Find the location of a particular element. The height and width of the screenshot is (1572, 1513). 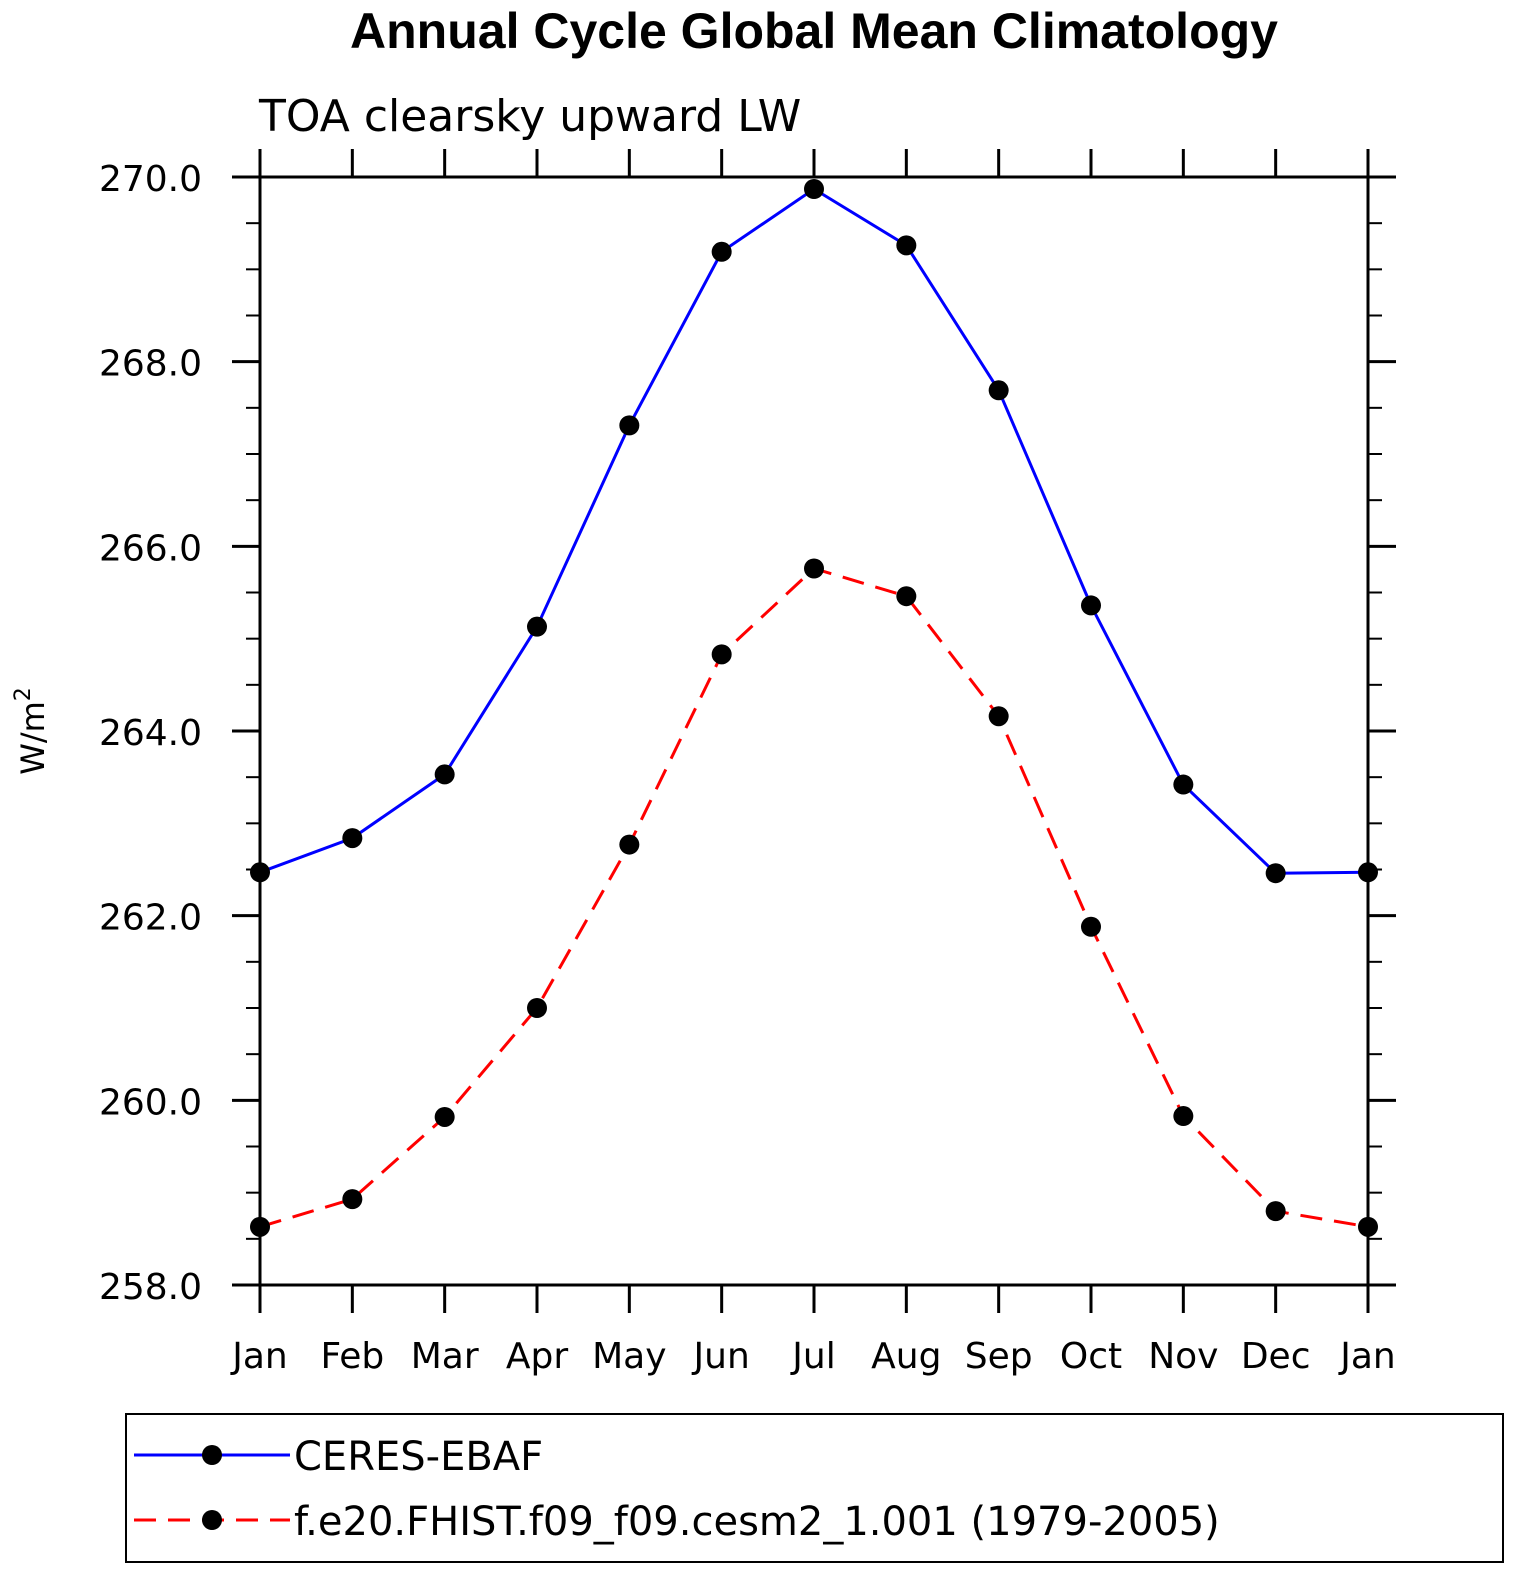

x-tick-label: Oct is located at coordinates (1091, 1356).